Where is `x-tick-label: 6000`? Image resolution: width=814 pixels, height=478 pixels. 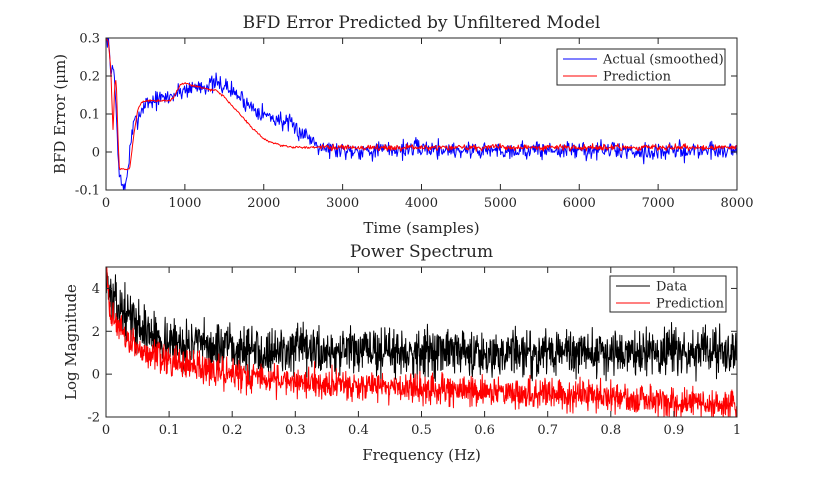 x-tick-label: 6000 is located at coordinates (579, 203).